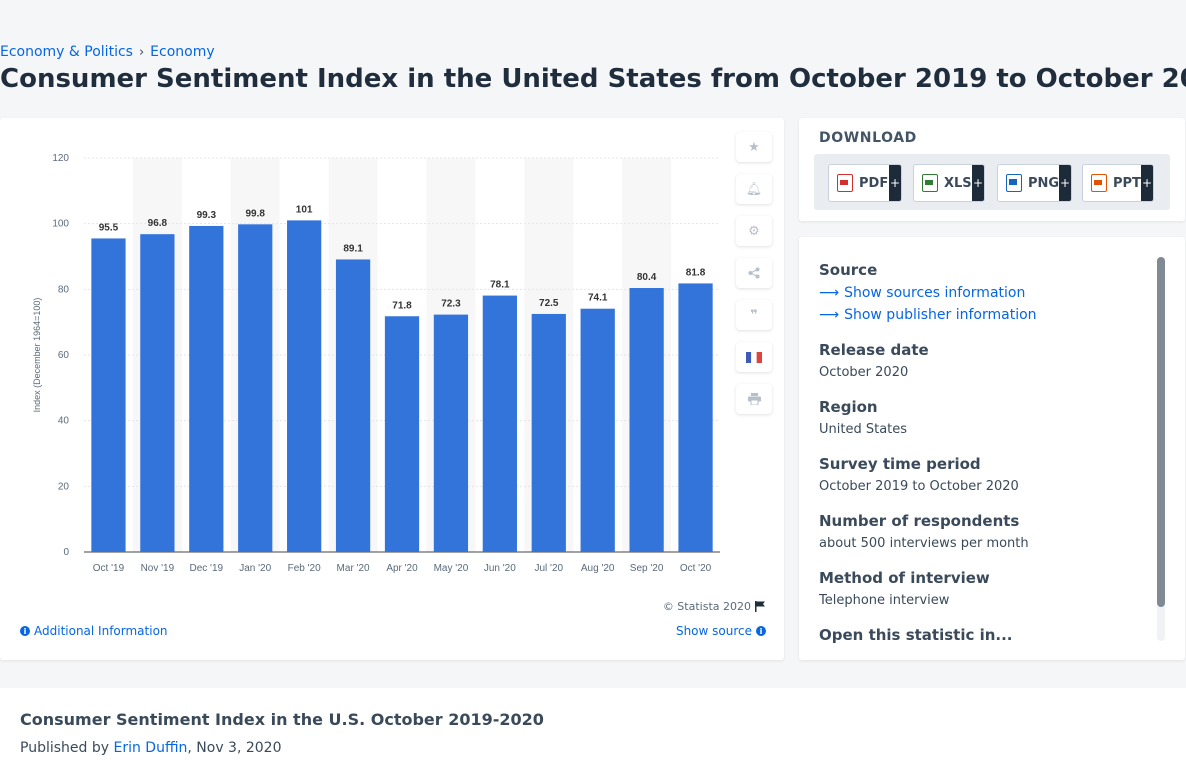  I want to click on breadcrumb-economy-politics: Economy & Politics, so click(66, 52).